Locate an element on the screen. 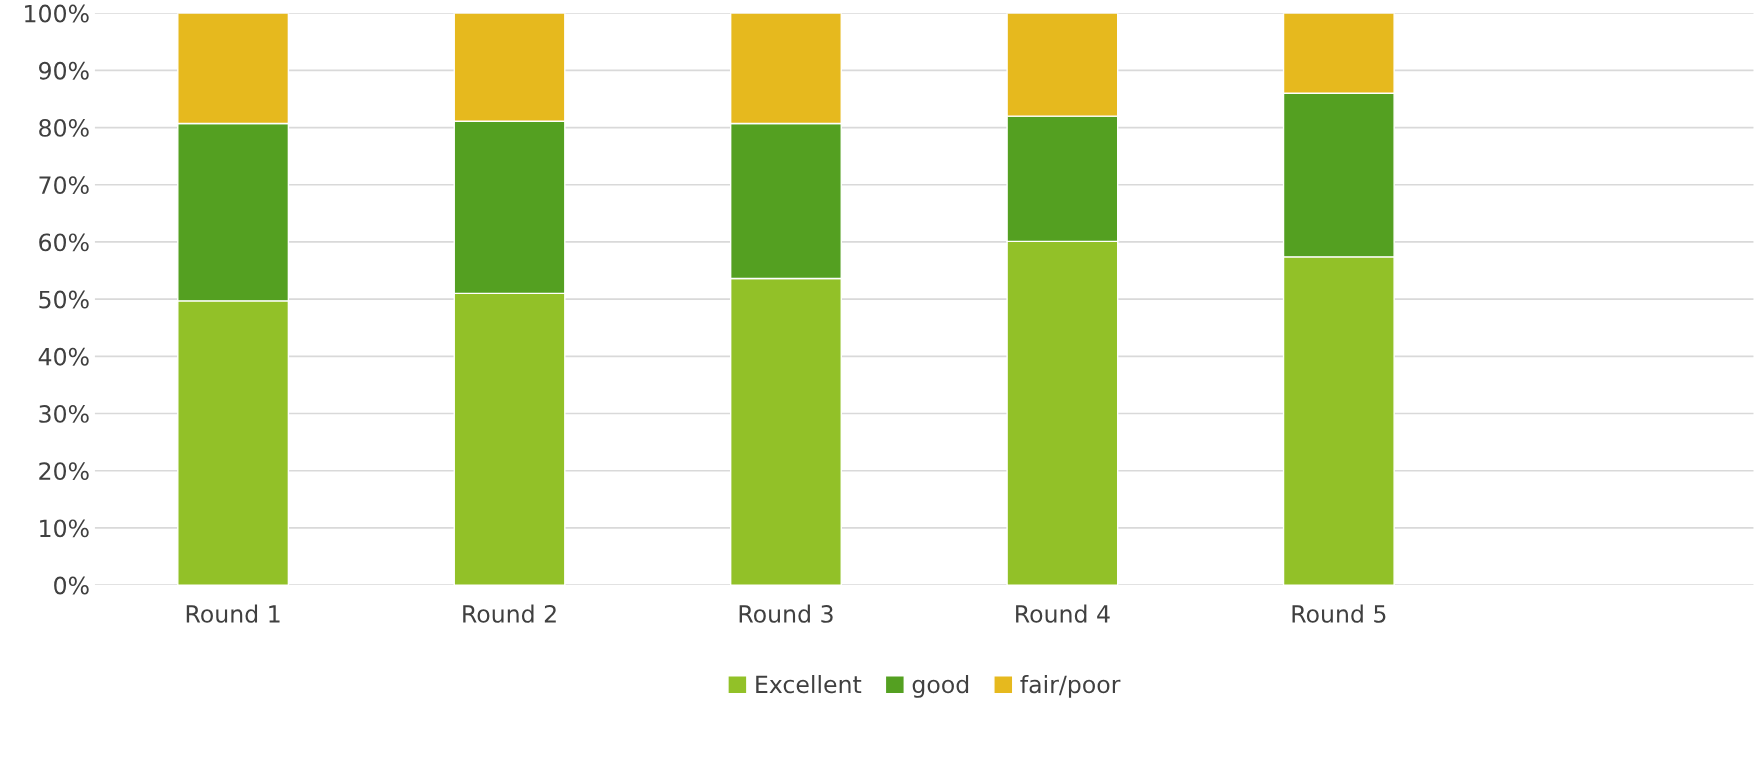 The image size is (1757, 775). legend-label: good is located at coordinates (940, 686).